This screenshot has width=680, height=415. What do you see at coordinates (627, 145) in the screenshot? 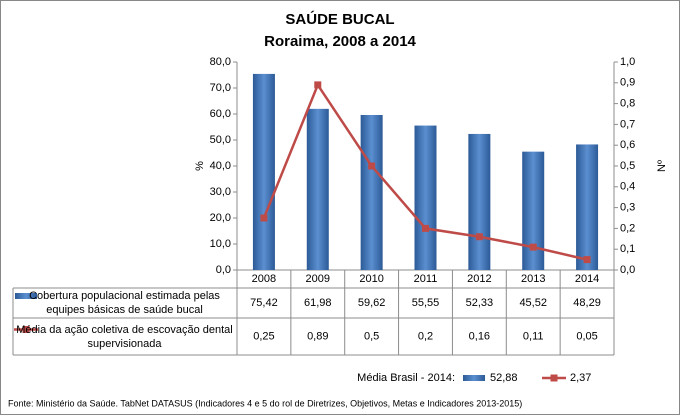
I see `y2-tick-label: 0,6` at bounding box center [627, 145].